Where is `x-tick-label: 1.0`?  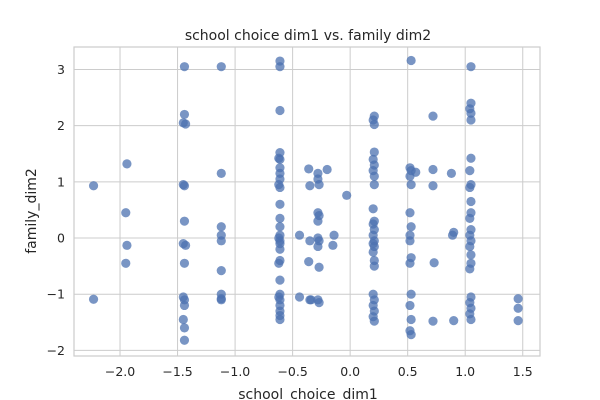
x-tick-label: 1.0 is located at coordinates (465, 371).